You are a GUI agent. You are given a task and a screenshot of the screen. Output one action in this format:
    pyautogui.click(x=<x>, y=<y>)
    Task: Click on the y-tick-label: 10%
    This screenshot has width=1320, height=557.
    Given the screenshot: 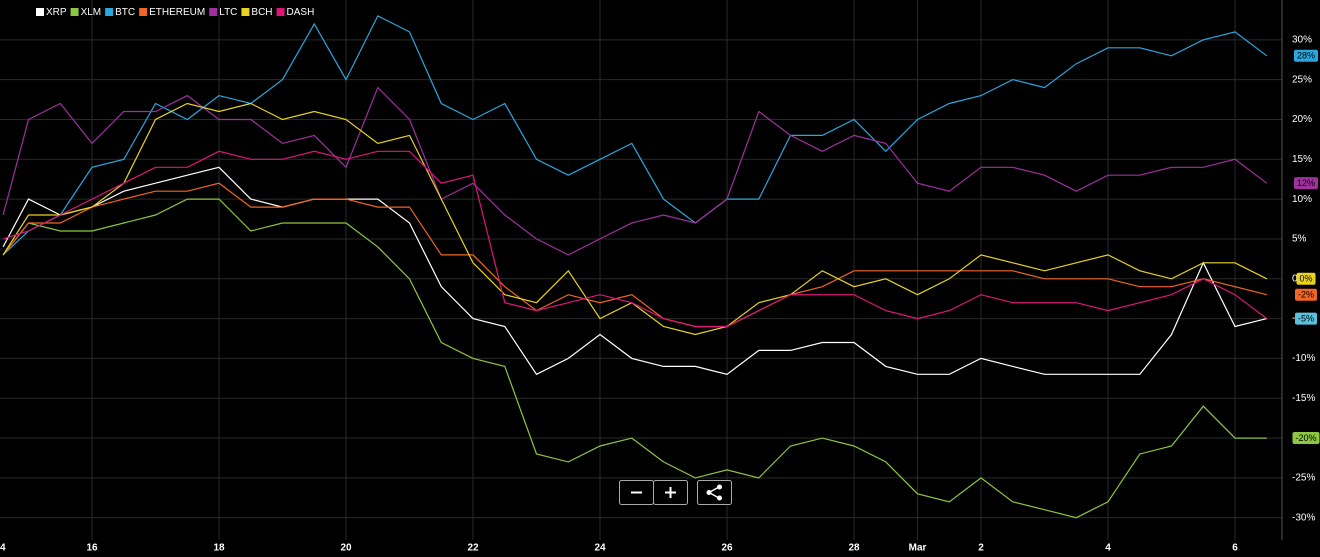 What is the action you would take?
    pyautogui.click(x=1302, y=199)
    